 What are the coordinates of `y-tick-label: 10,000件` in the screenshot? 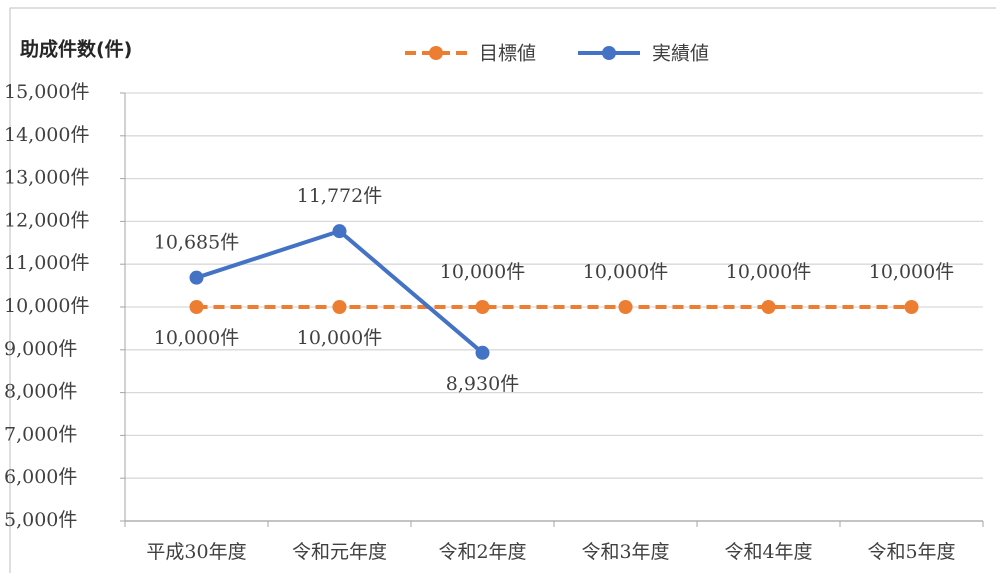 It's located at (46, 306).